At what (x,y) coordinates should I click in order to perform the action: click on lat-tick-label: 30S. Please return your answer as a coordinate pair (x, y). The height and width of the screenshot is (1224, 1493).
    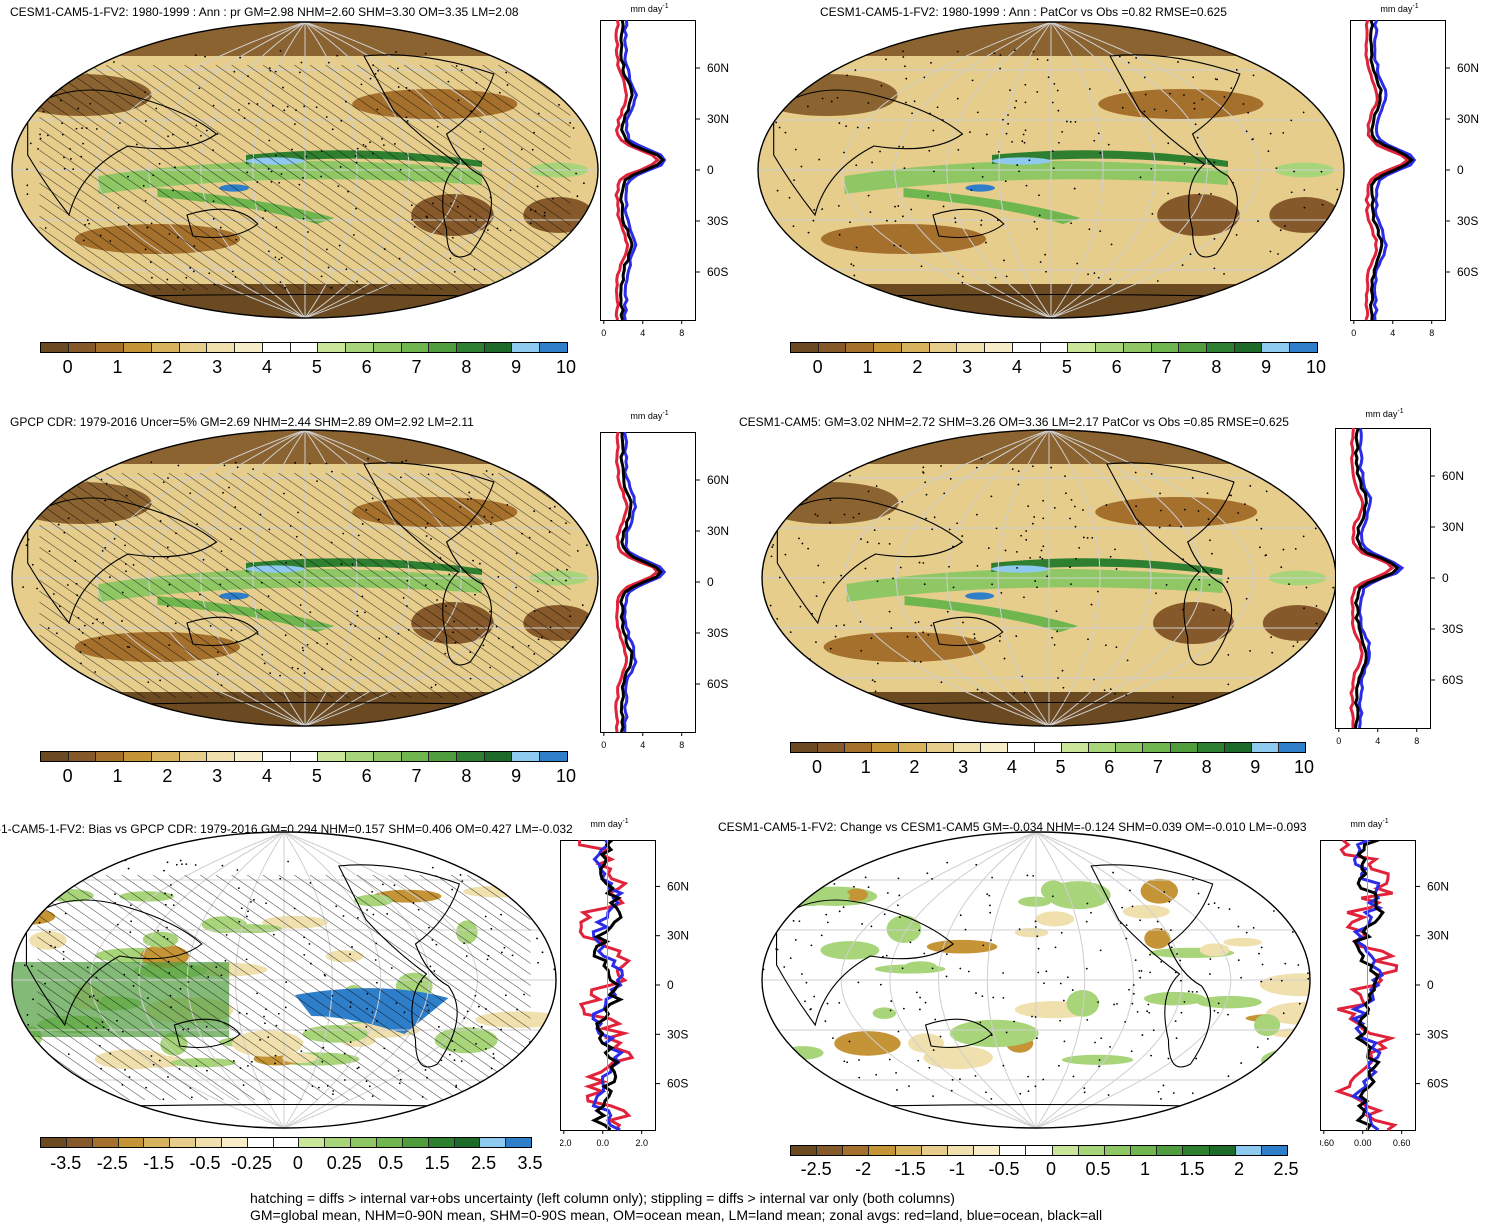
    Looking at the image, I should click on (1467, 221).